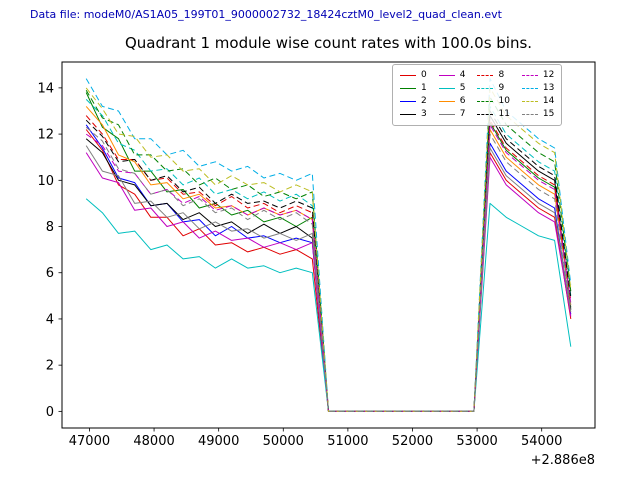 This screenshot has width=640, height=480. Describe the element at coordinates (218, 441) in the screenshot. I see `x-tick-label: 49000` at that location.